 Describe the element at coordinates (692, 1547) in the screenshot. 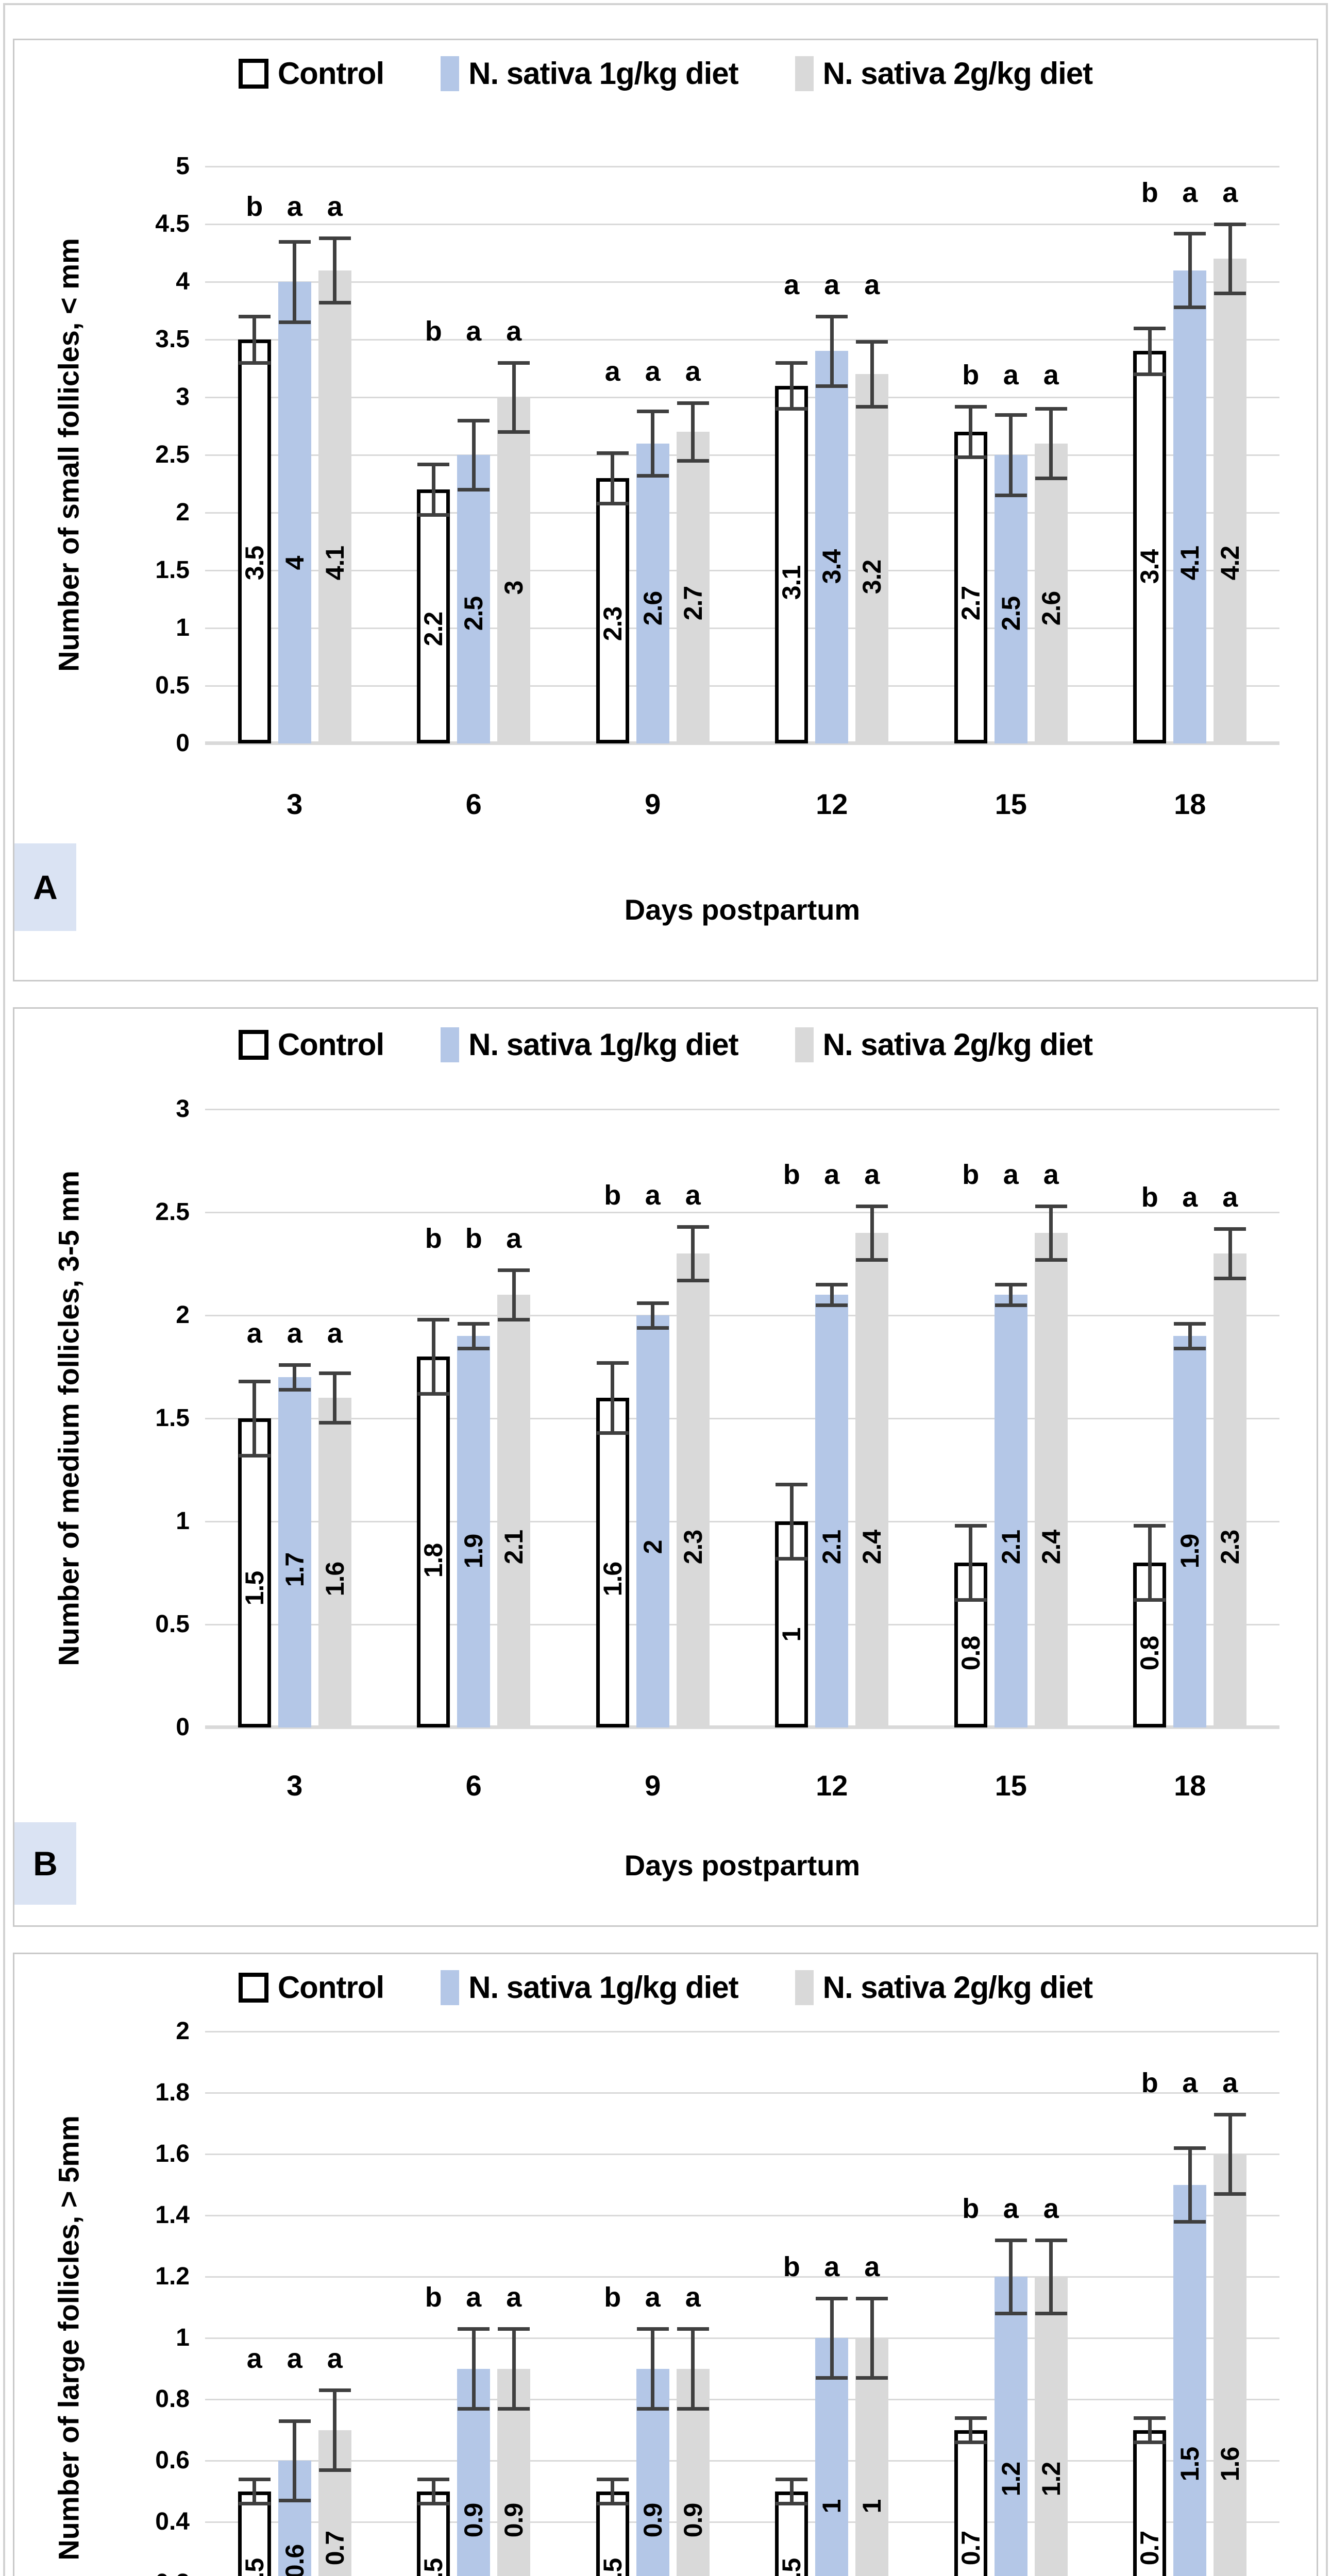

I see `value-label: 2.3` at that location.